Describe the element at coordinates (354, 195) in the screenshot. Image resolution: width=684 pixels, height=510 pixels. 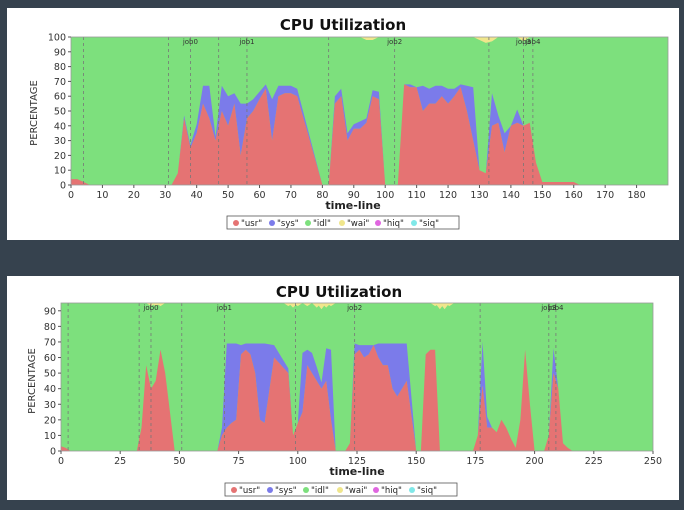
I see `x-tick-label: 90` at that location.